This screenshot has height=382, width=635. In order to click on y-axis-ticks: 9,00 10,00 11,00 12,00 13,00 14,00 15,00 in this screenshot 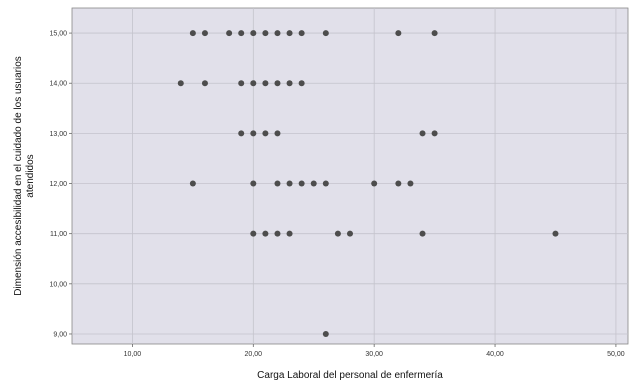, I will do `click(60, 184)`.